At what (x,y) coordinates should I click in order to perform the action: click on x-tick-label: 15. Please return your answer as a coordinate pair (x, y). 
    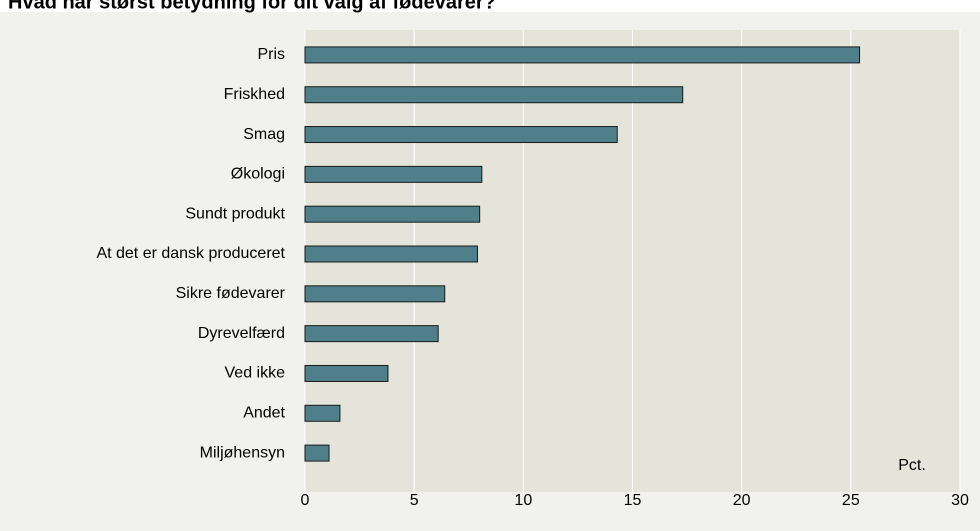
    Looking at the image, I should click on (633, 500).